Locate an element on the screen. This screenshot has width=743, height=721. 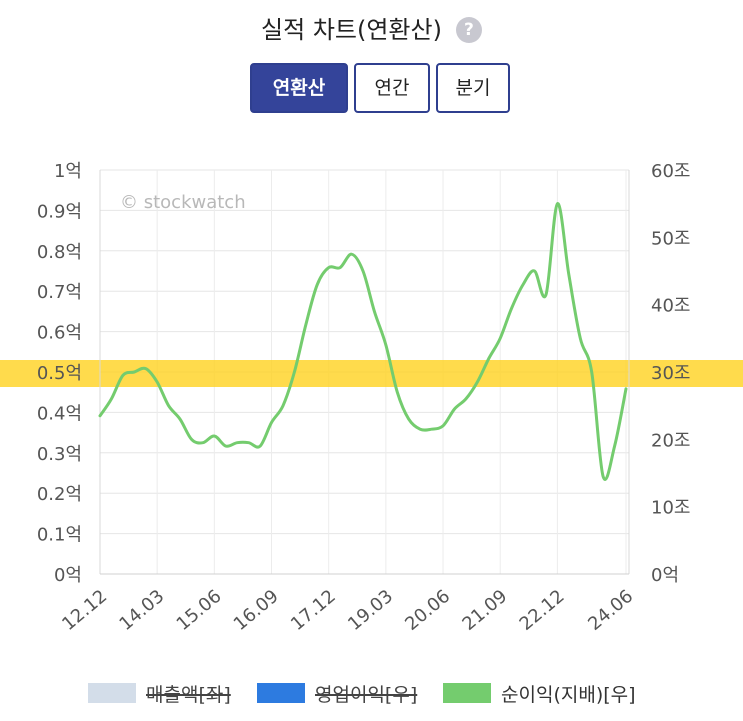
y-left-tick-label: 0.1억 is located at coordinates (59, 535).